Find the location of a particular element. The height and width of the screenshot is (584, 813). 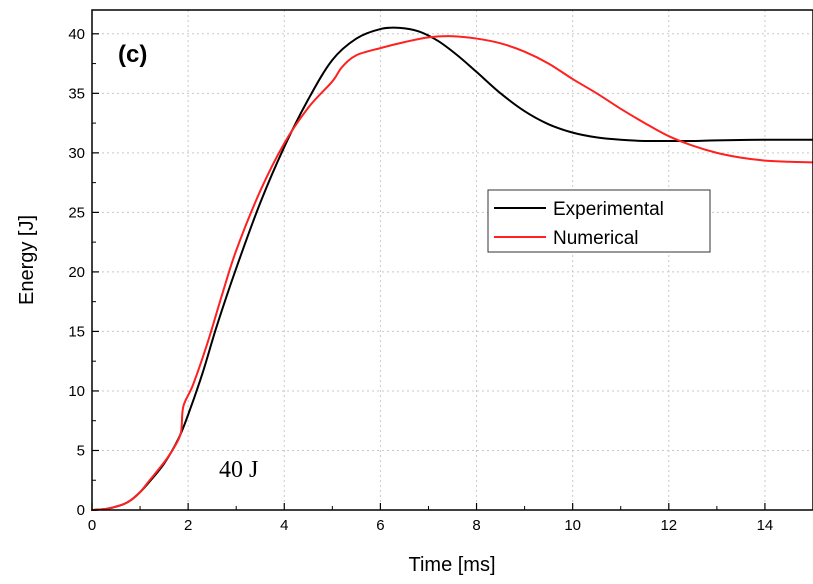

y-tick-label-2: 10 is located at coordinates (76, 391).